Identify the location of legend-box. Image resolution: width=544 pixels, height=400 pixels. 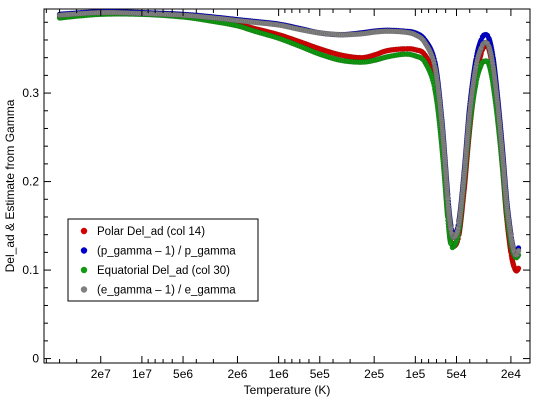
(163, 260).